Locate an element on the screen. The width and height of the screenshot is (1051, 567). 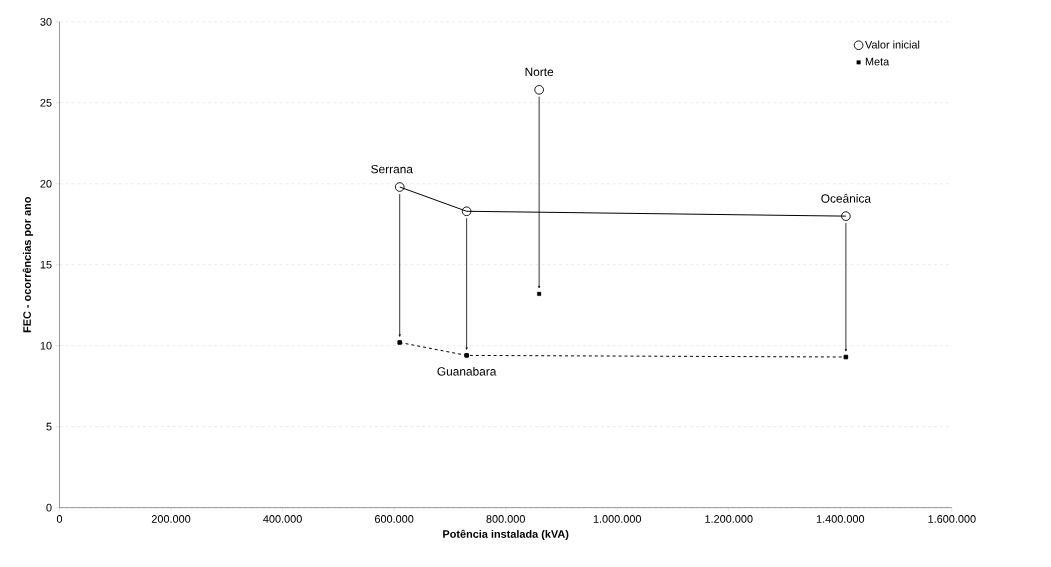
x-tick-label: 1.200.000 is located at coordinates (729, 519).